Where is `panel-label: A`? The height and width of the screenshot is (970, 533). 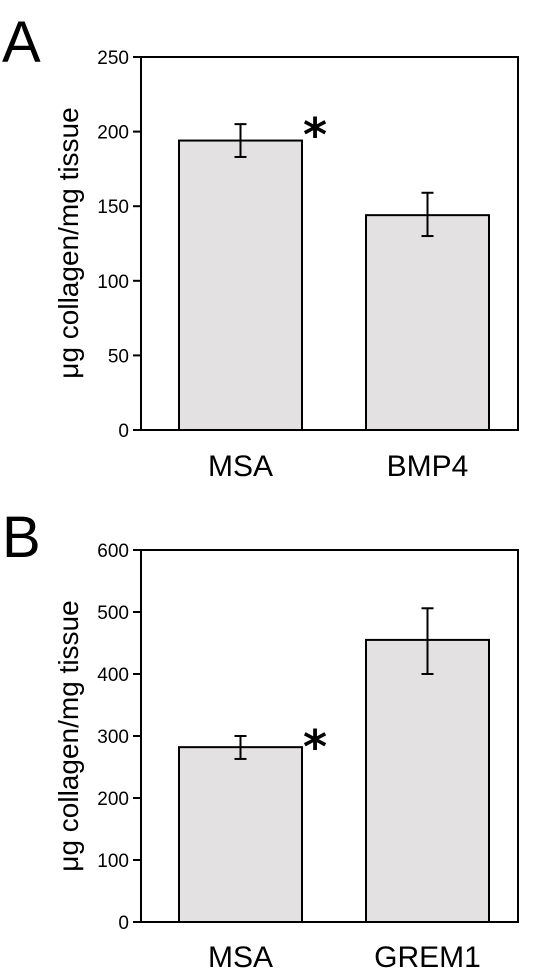 panel-label: A is located at coordinates (21, 42).